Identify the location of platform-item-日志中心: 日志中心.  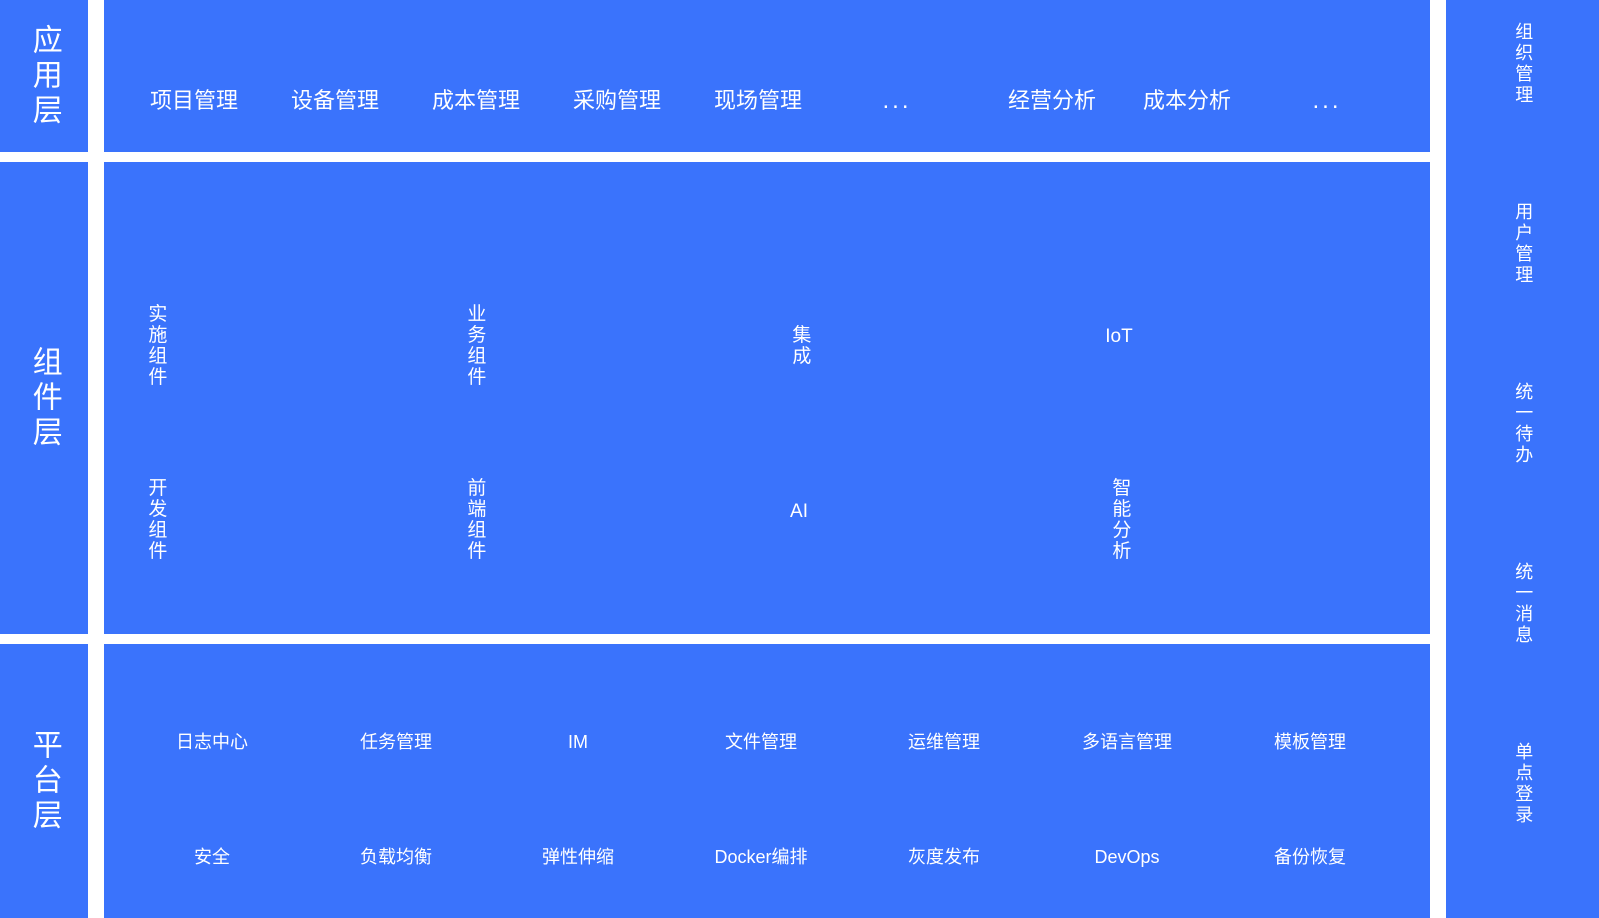
(212, 742).